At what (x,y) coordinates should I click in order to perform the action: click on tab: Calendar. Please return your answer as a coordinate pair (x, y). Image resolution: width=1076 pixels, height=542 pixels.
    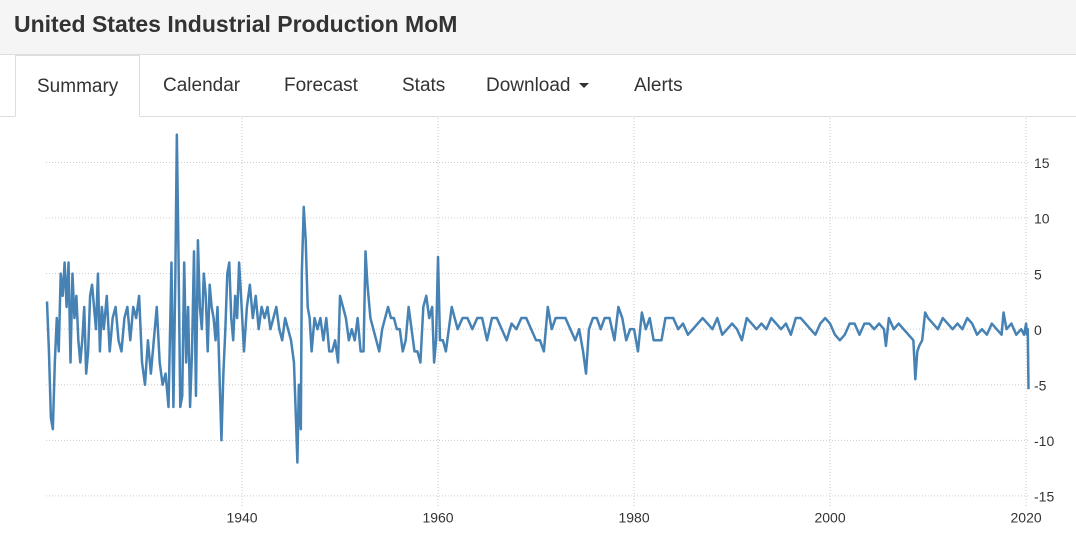
    Looking at the image, I should click on (201, 85).